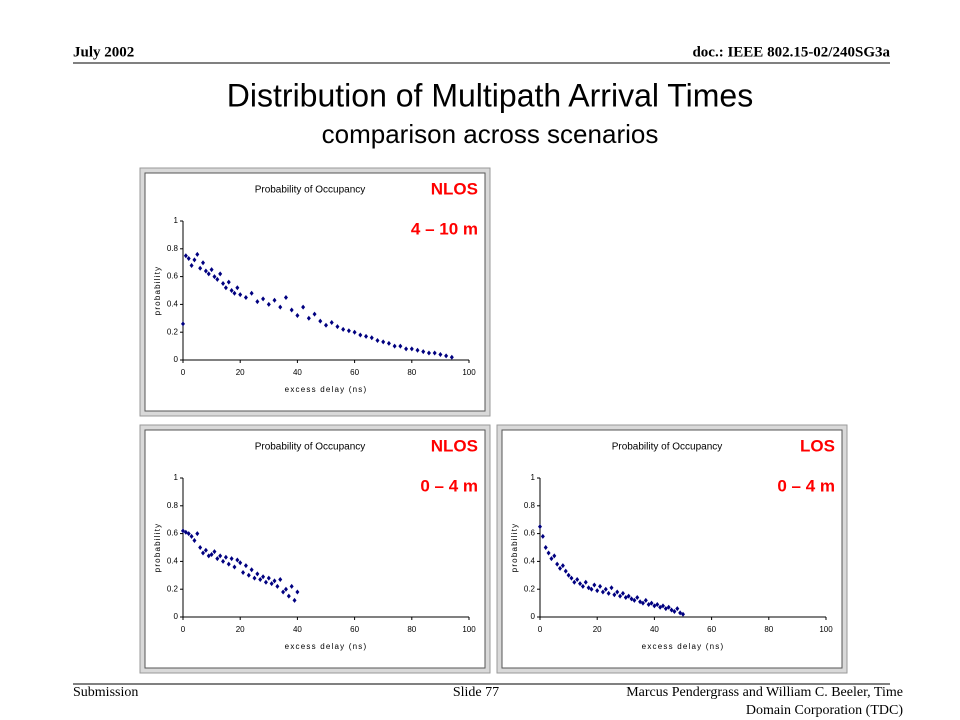  What do you see at coordinates (490, 95) in the screenshot?
I see `slide-title: Distribution of Multipath Arrival Times` at bounding box center [490, 95].